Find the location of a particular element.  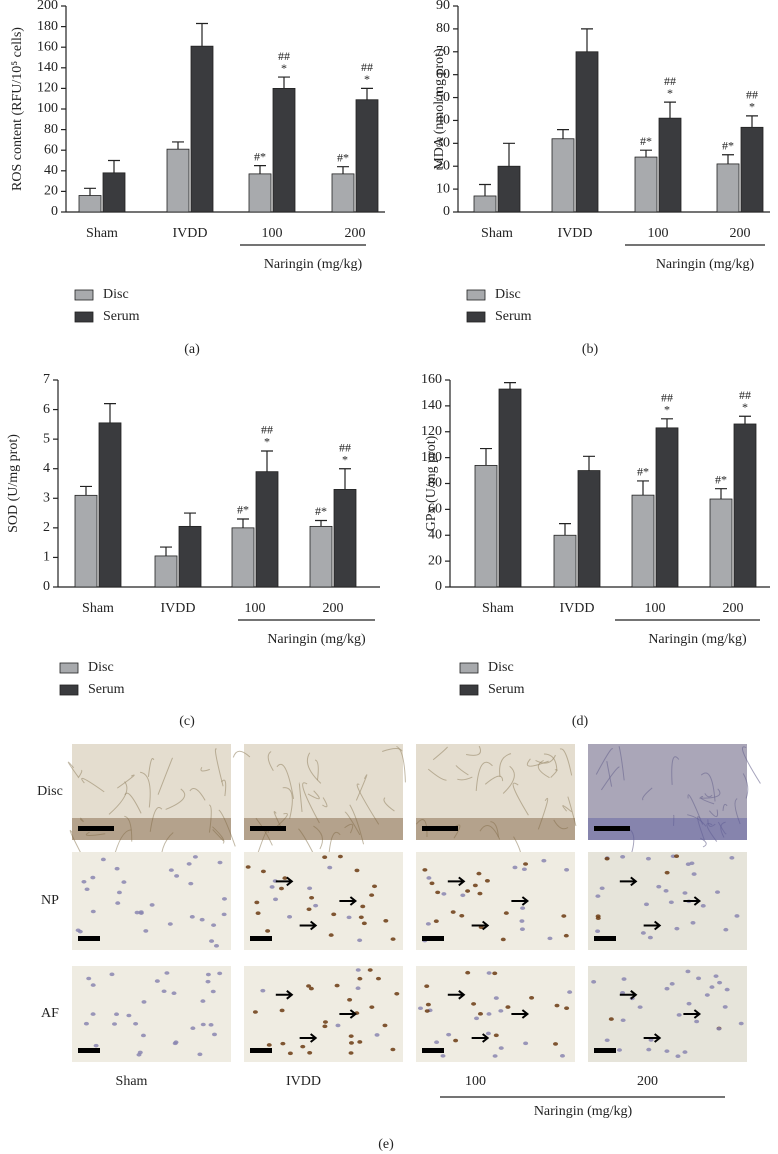

panel-label: (b) is located at coordinates (590, 349).